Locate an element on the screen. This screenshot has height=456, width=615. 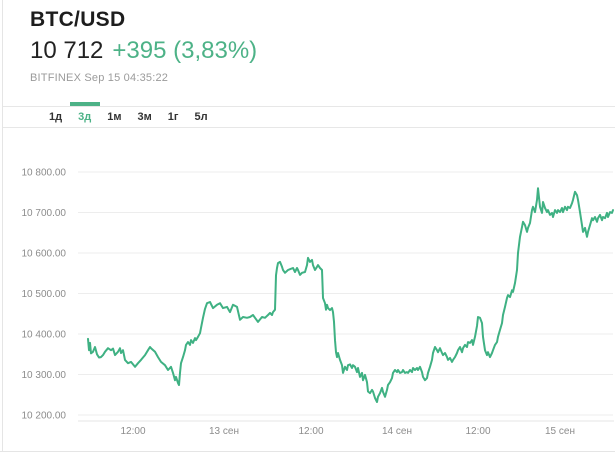
tab-1д: 1д is located at coordinates (56, 117).